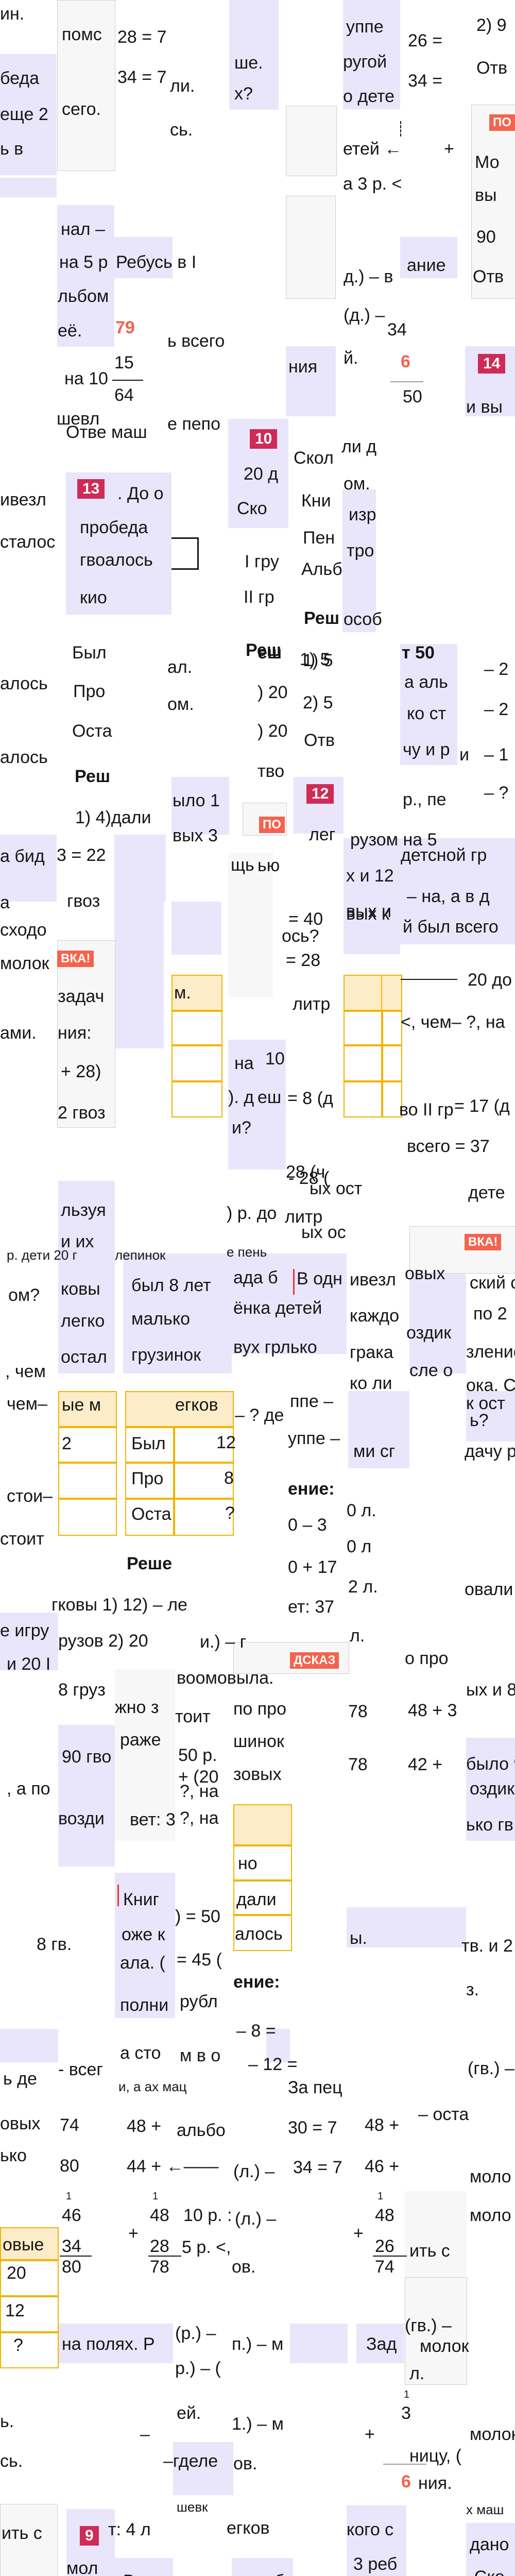 The image size is (515, 2576). What do you see at coordinates (427, 265) in the screenshot?
I see `text-fragment: ание` at bounding box center [427, 265].